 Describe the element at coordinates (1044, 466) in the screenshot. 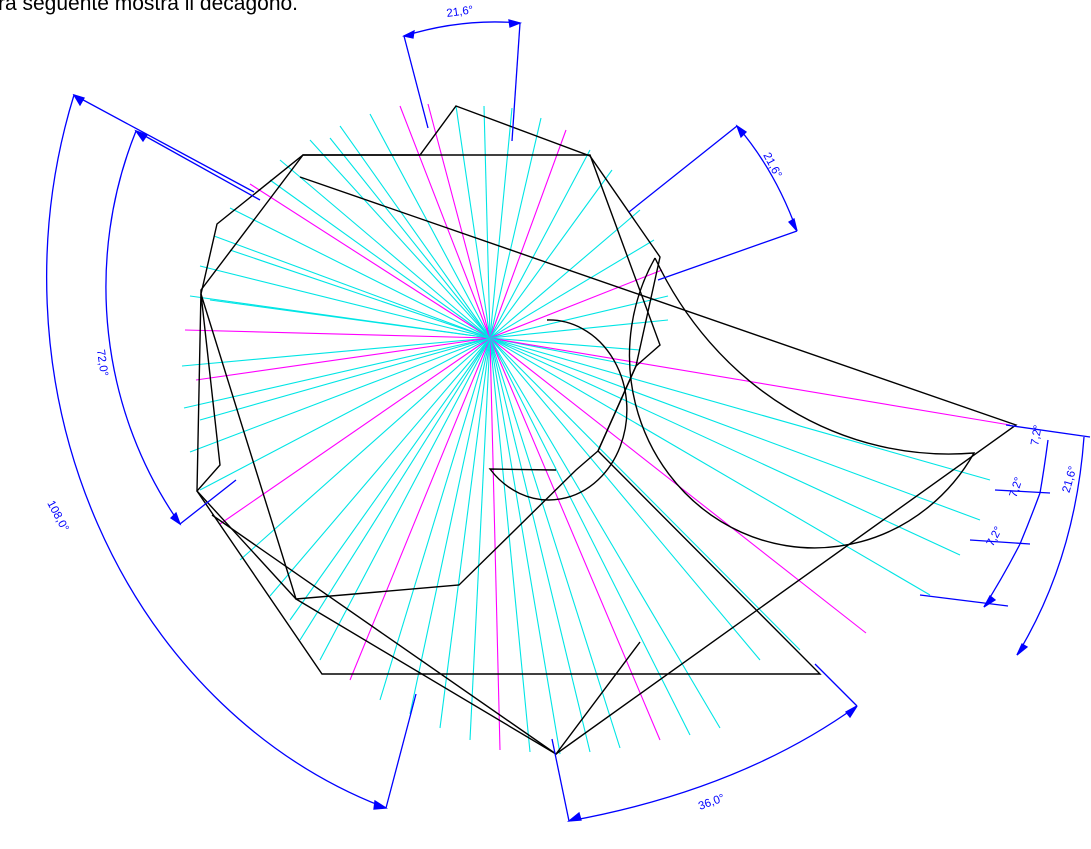

I see `dimension-arc-right-a` at that location.